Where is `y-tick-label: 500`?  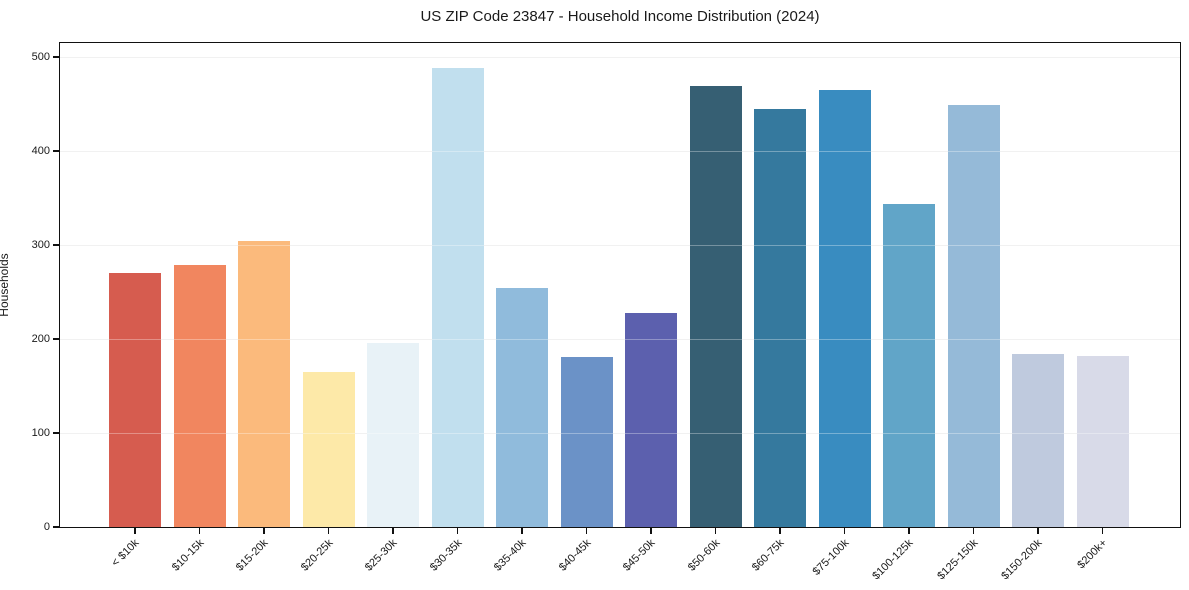
y-tick-label: 500 is located at coordinates (40, 57).